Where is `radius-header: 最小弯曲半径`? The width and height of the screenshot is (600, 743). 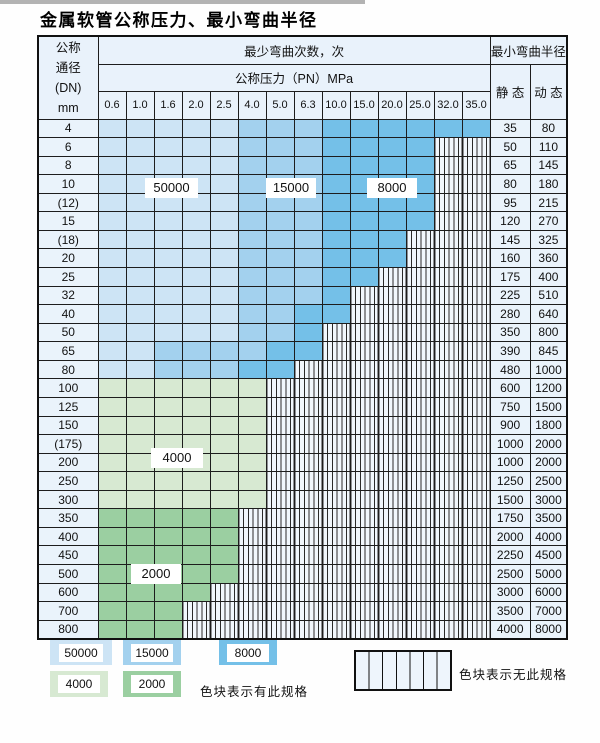 radius-header: 最小弯曲半径 is located at coordinates (528, 50).